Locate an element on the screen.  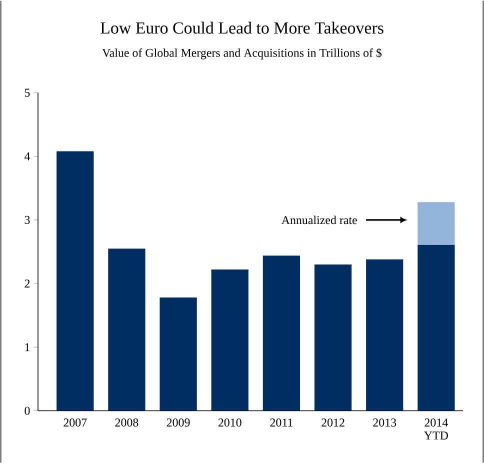
x-tick-label: 2011 is located at coordinates (281, 422).